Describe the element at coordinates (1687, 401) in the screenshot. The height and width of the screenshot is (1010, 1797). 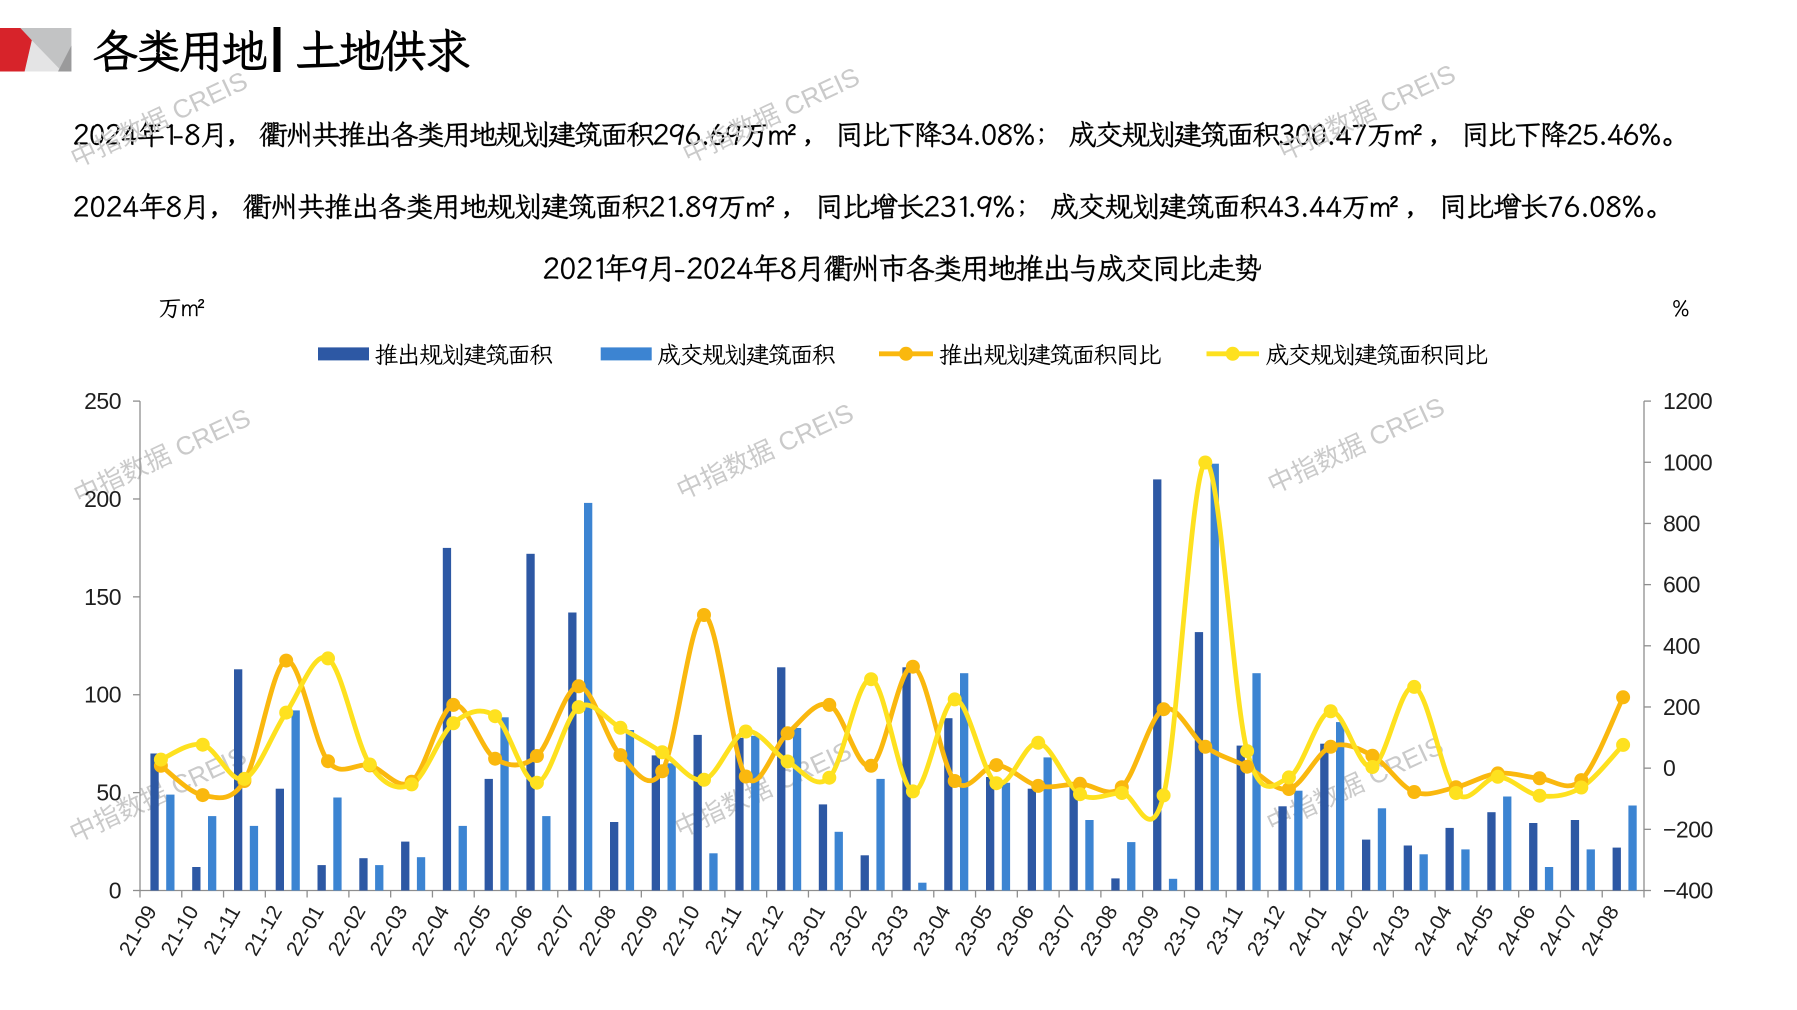
I see `svg-text: 1200` at that location.